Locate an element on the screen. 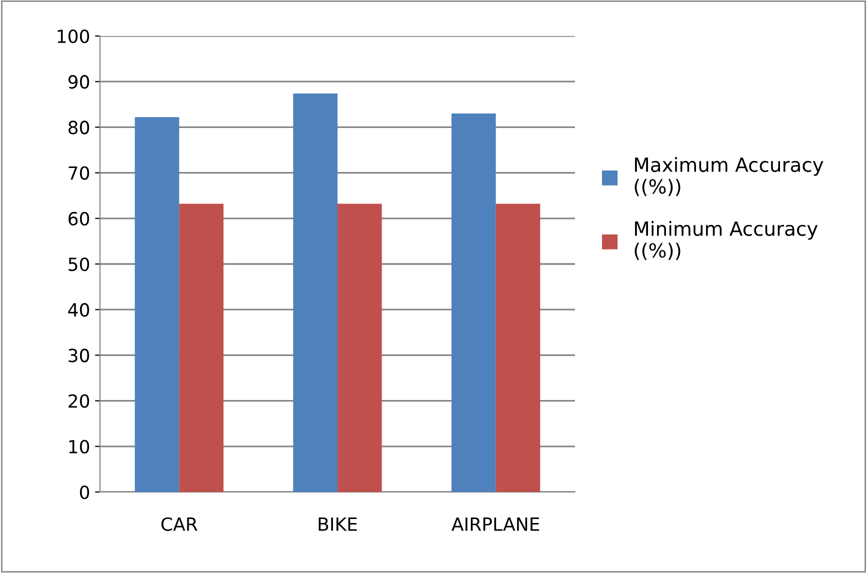 This screenshot has width=867, height=573. y-tick-label: 40 is located at coordinates (79, 310).